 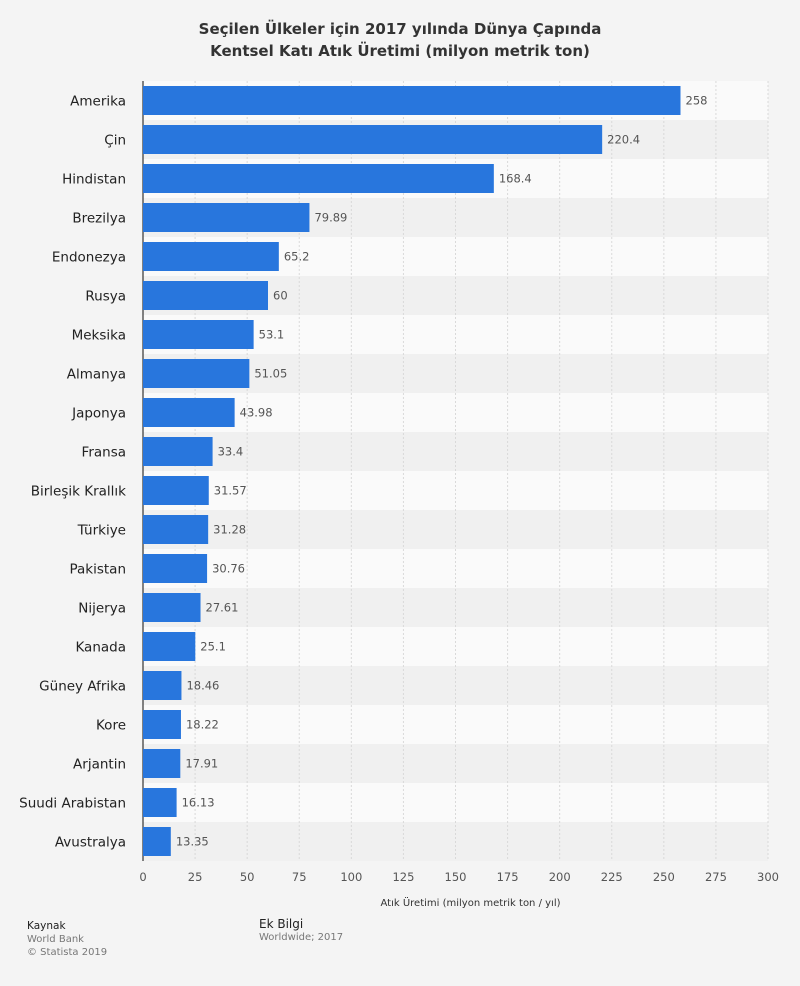 What do you see at coordinates (67, 952) in the screenshot?
I see `copyright: © Statista 2019` at bounding box center [67, 952].